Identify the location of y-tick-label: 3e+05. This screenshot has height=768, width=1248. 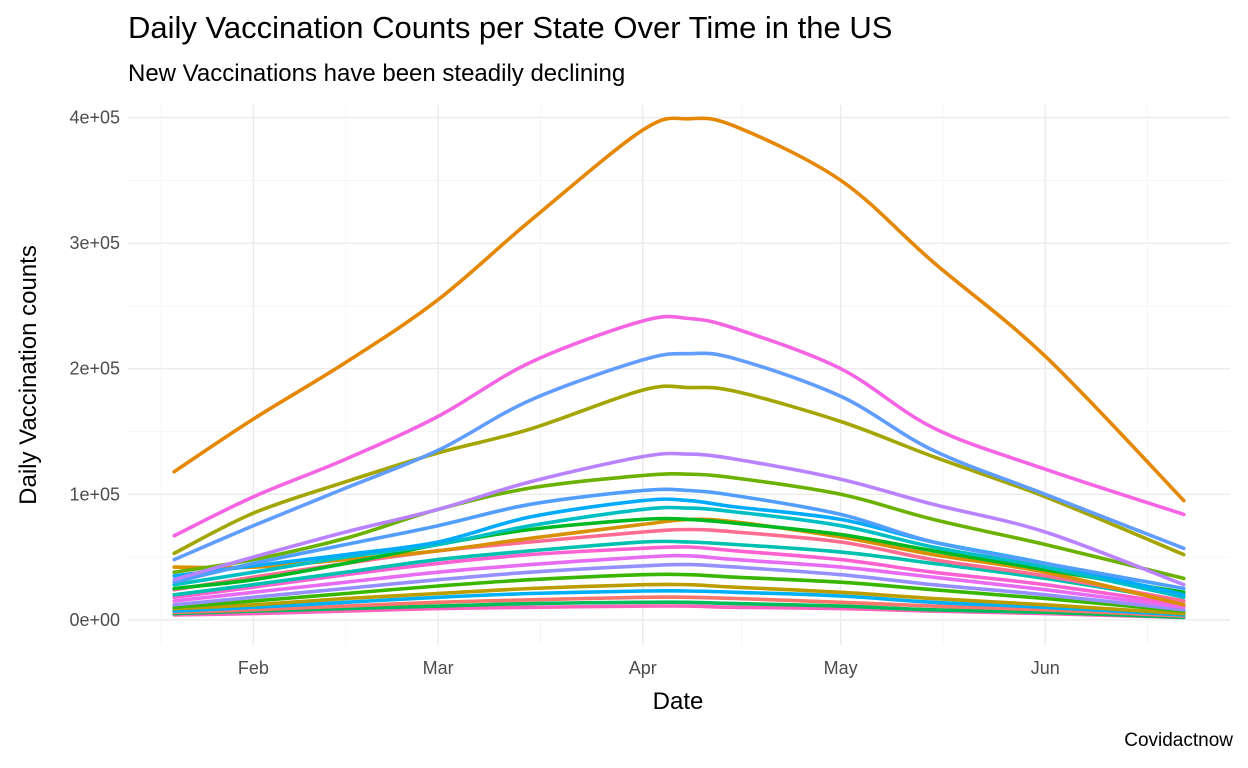
(94, 243).